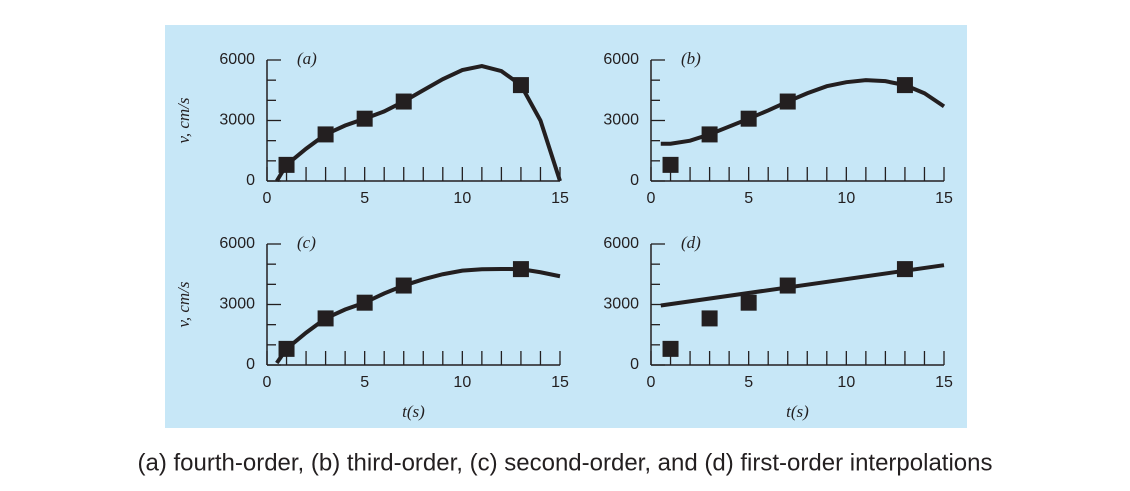 This screenshot has height=491, width=1130. Describe the element at coordinates (306, 242) in the screenshot. I see `panel-label: (c)` at that location.